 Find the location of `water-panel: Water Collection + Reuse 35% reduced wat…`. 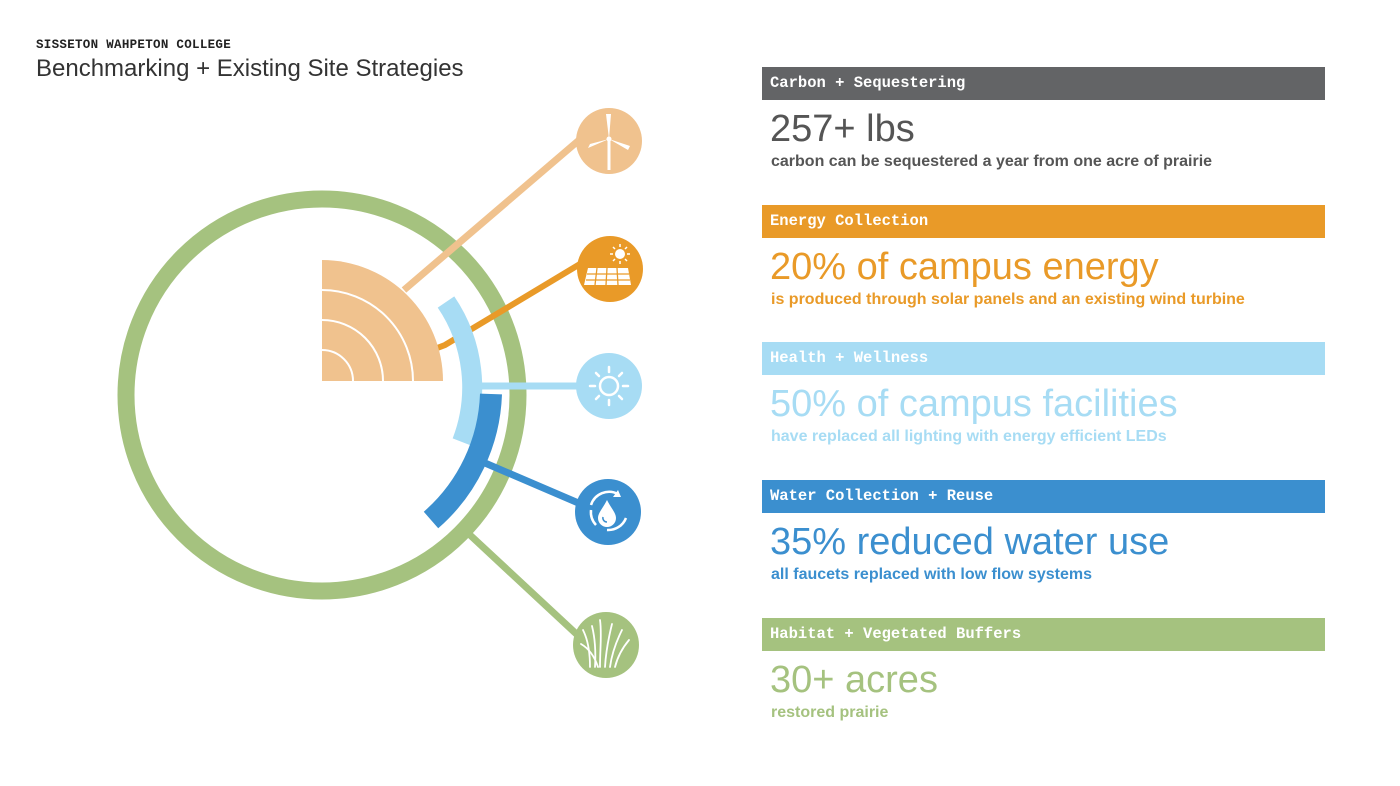

water-panel: Water Collection + Reuse 35% reduced wat… is located at coordinates (1043, 532).